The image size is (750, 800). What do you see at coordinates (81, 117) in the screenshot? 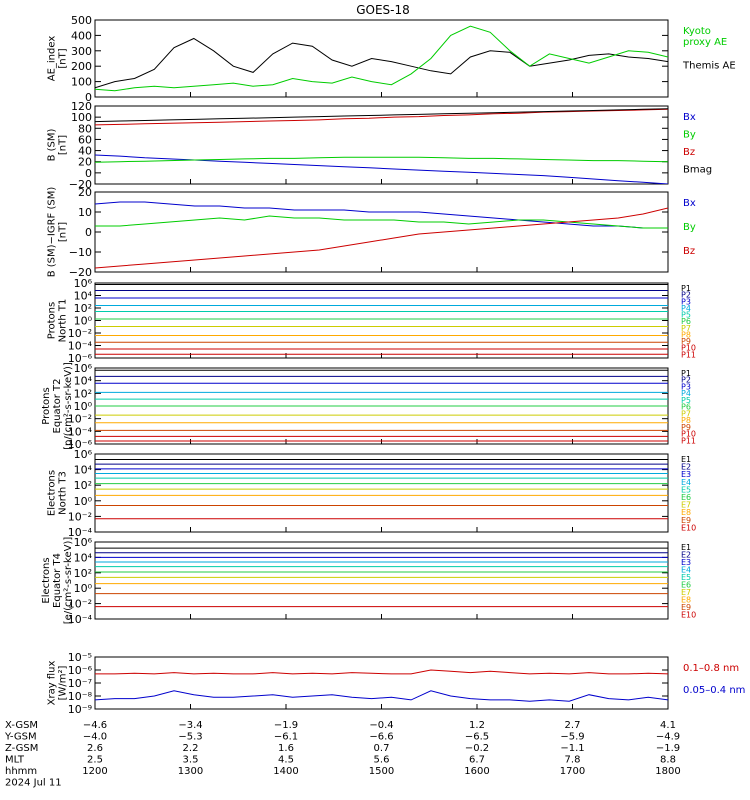
I see `y-tick-label: 100` at bounding box center [81, 117].